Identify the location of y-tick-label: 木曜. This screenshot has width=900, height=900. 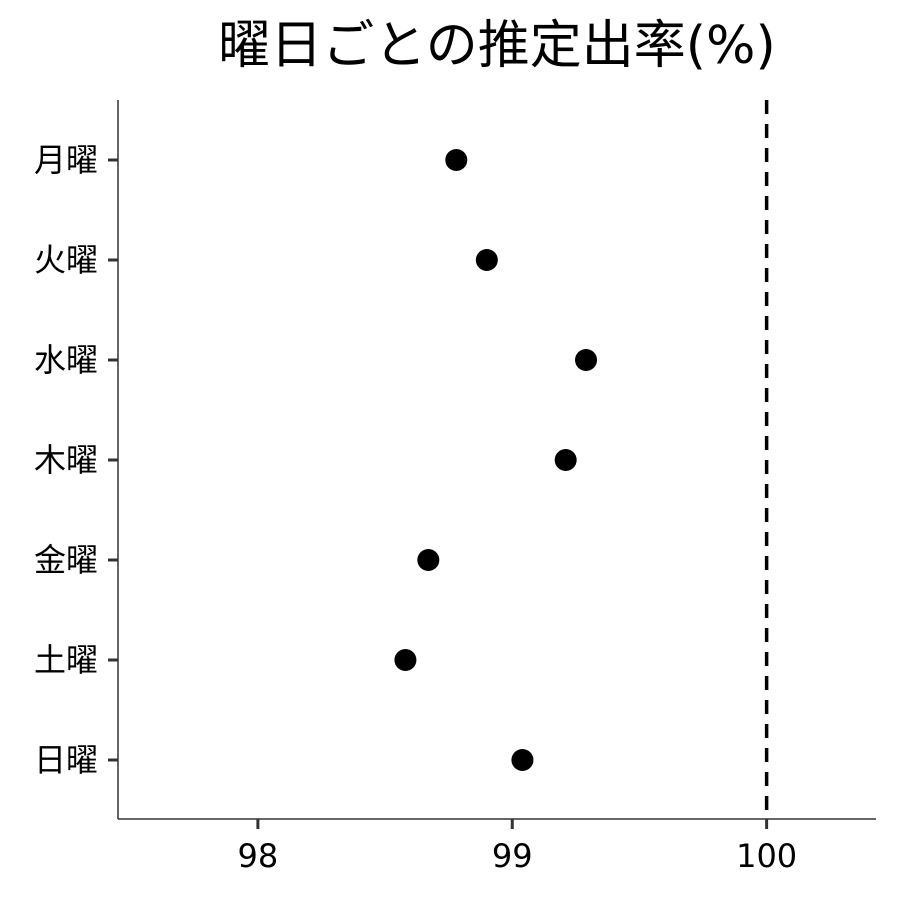
(66, 460).